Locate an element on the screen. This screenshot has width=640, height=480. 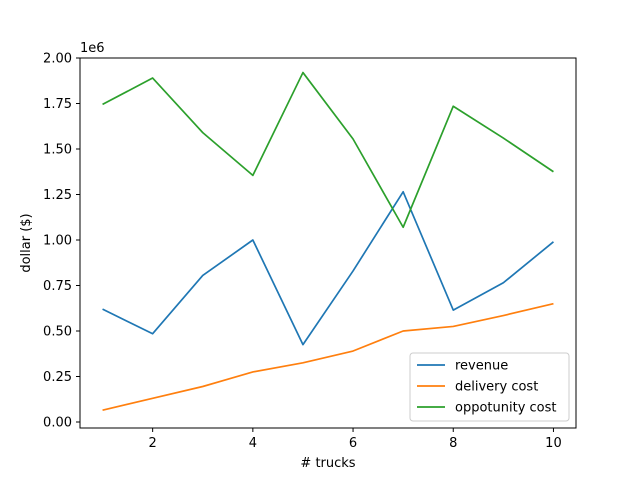
y-tick-label: 1.75 is located at coordinates (57, 104).